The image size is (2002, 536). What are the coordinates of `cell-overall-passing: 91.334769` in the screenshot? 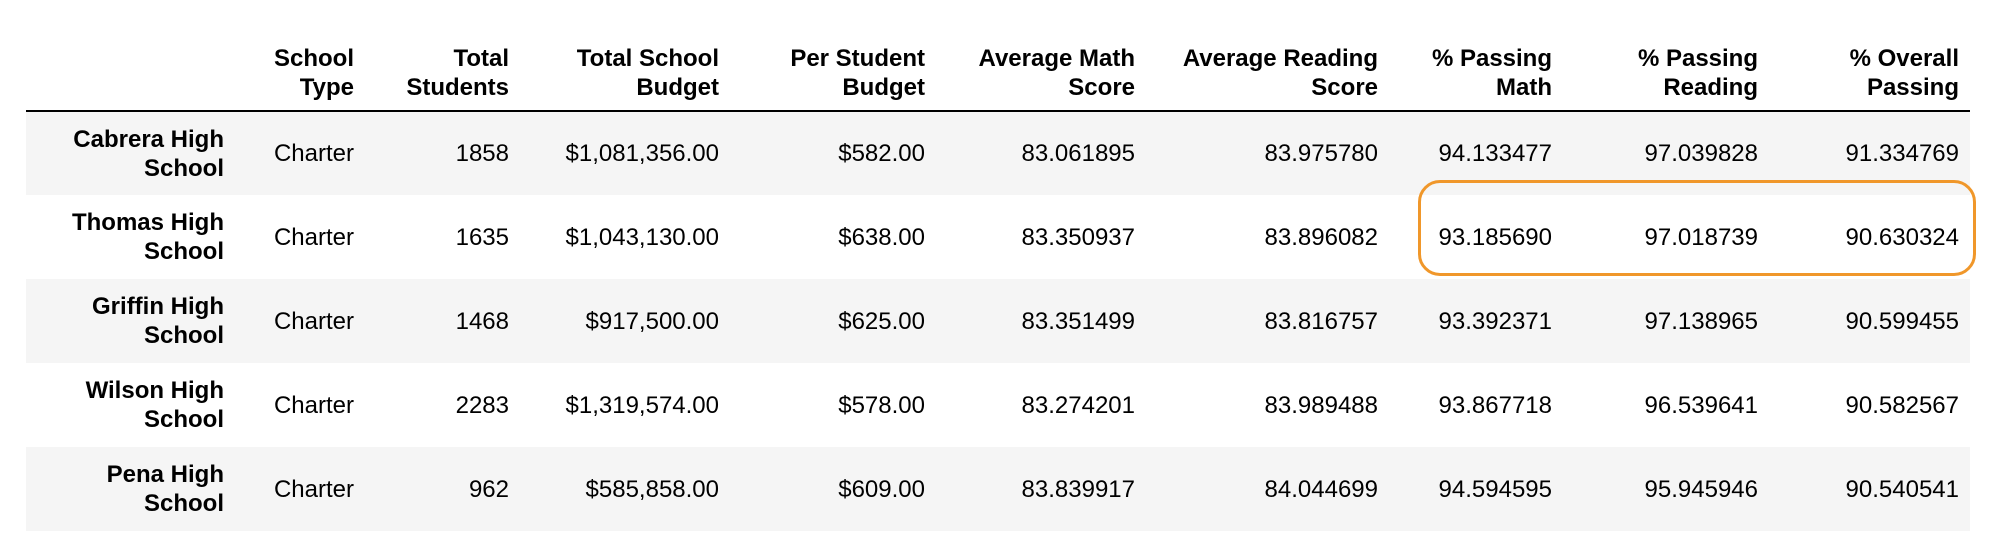 It's located at (1902, 153).